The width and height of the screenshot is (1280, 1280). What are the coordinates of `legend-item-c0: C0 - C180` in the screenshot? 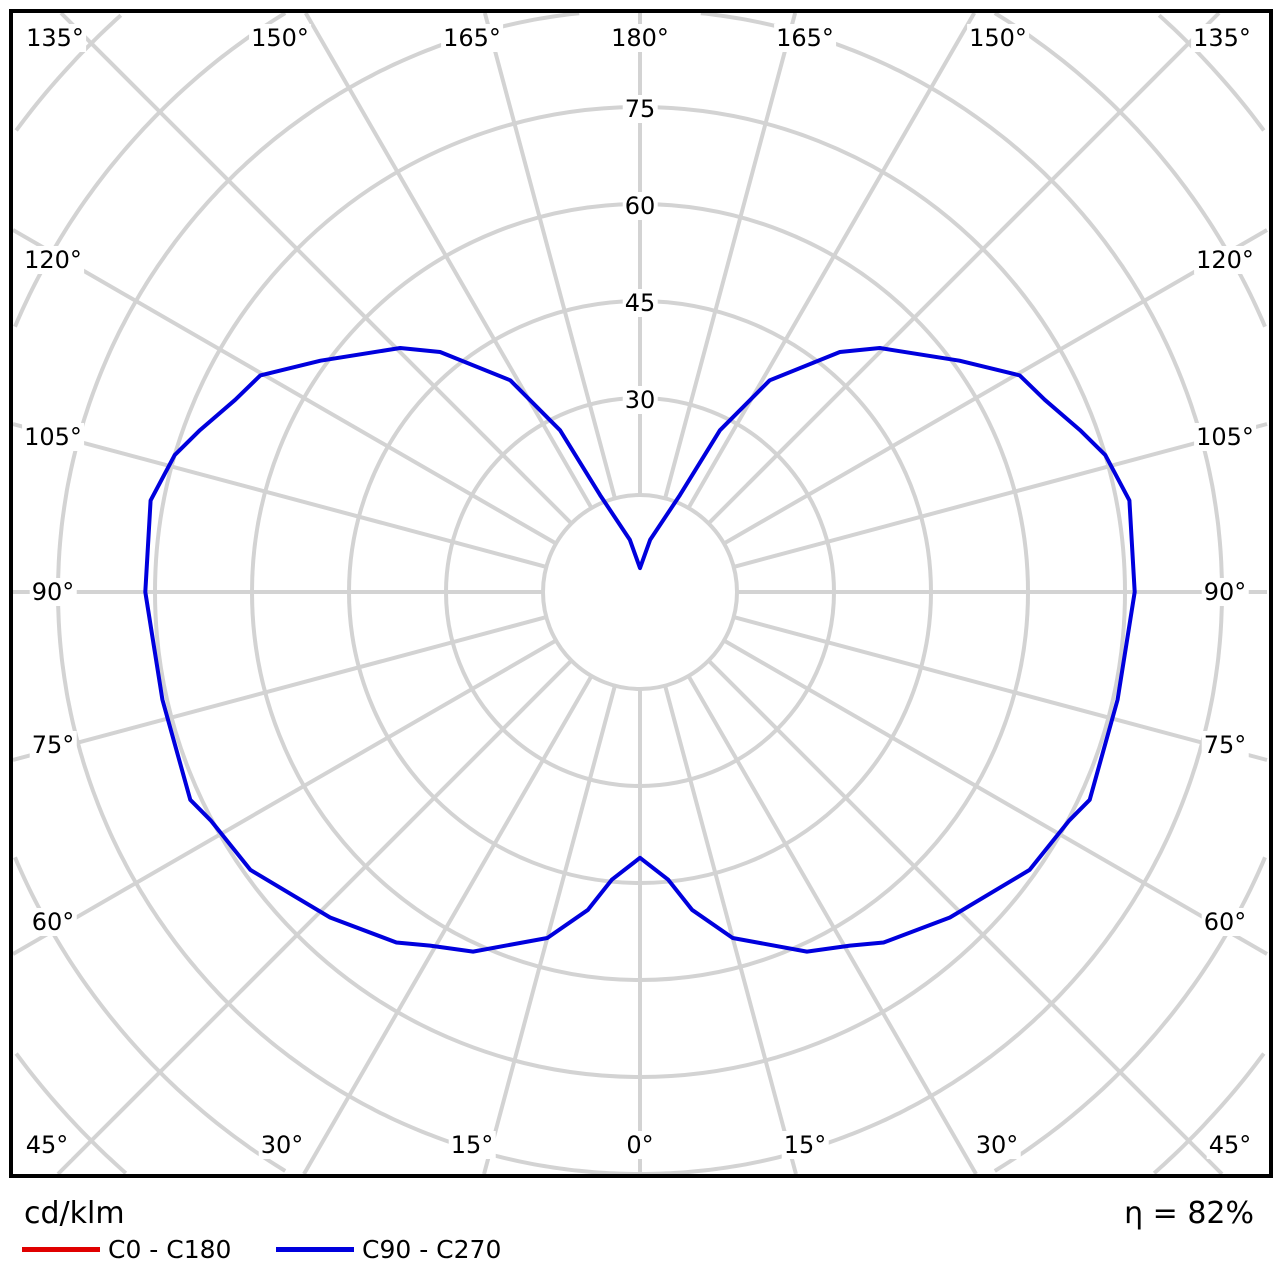 It's located at (126, 1249).